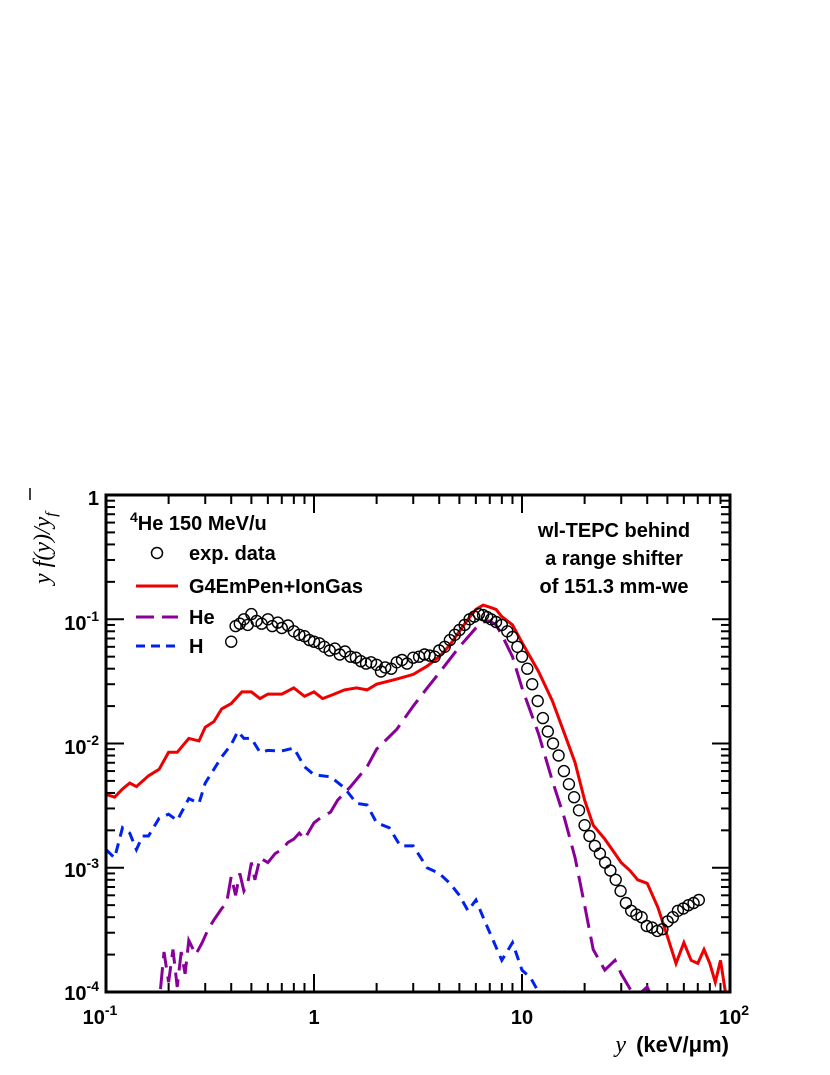 This screenshot has width=830, height=1075. What do you see at coordinates (198, 522) in the screenshot?
I see `legend-title: 4He 150 MeV/u` at bounding box center [198, 522].